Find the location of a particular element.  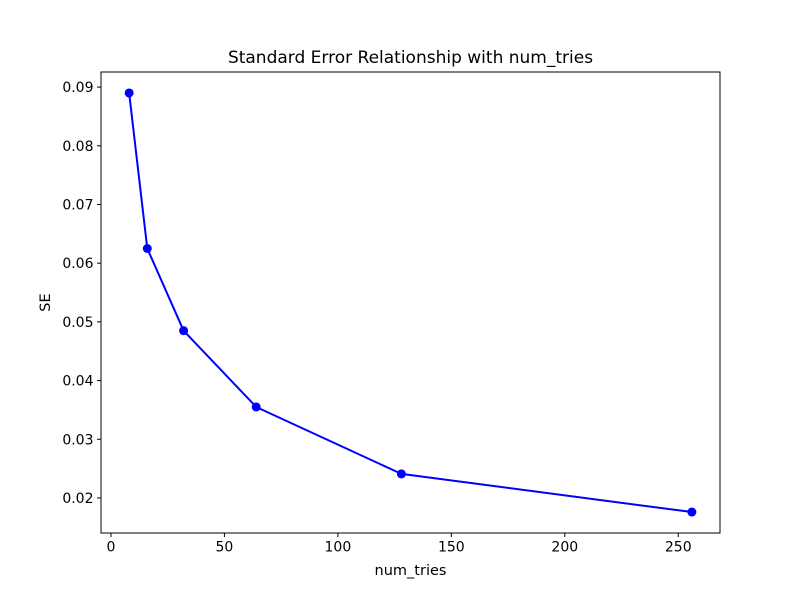

y-tick-label: 0.07 is located at coordinates (77, 205).